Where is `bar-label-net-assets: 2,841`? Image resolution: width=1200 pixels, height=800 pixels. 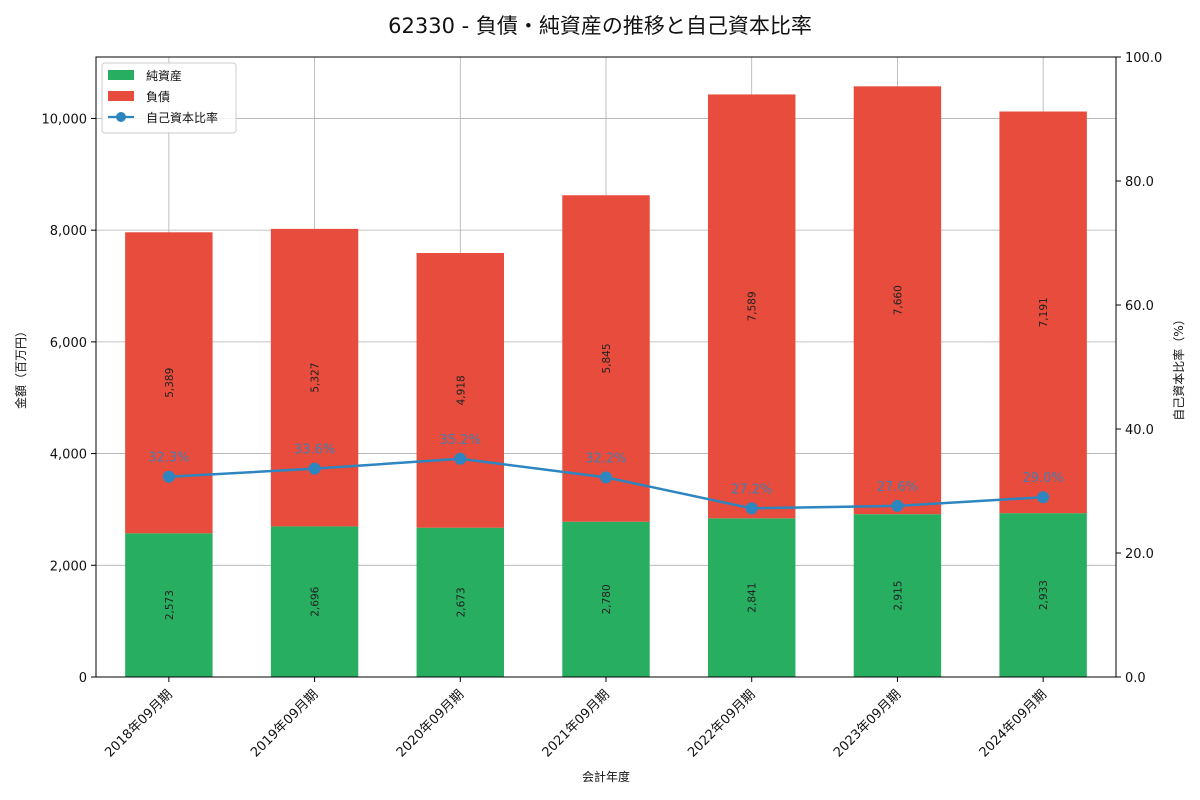
bar-label-net-assets: 2,841 is located at coordinates (753, 598).